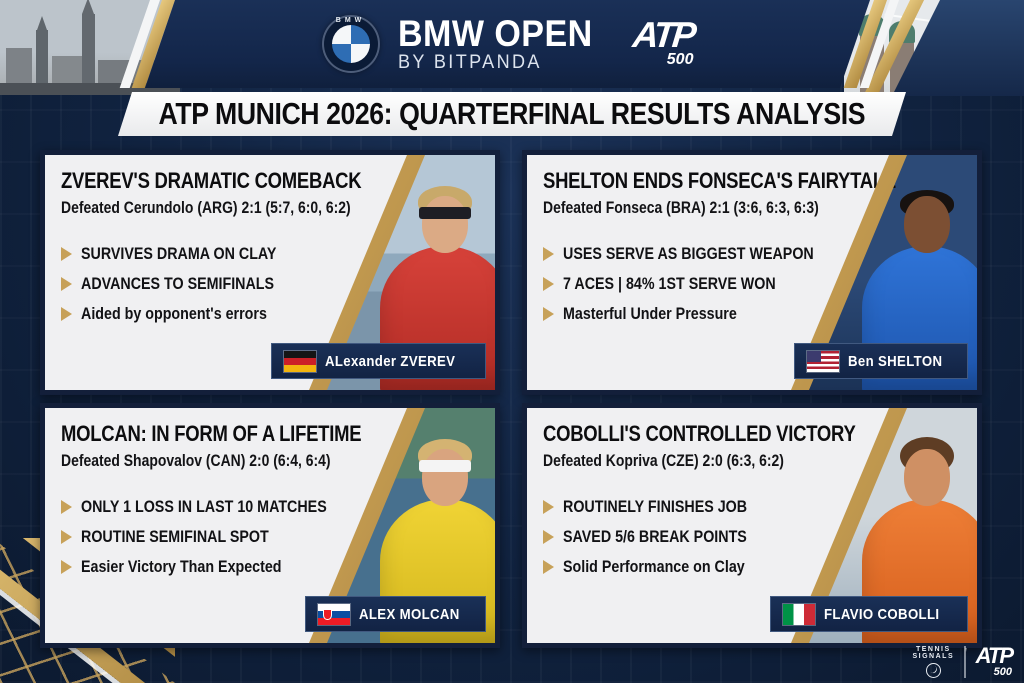 The width and height of the screenshot is (1024, 683). Describe the element at coordinates (204, 506) in the screenshot. I see `bullet-text: ONLY 1 LOSS IN LAST 10 MATCHES` at that location.